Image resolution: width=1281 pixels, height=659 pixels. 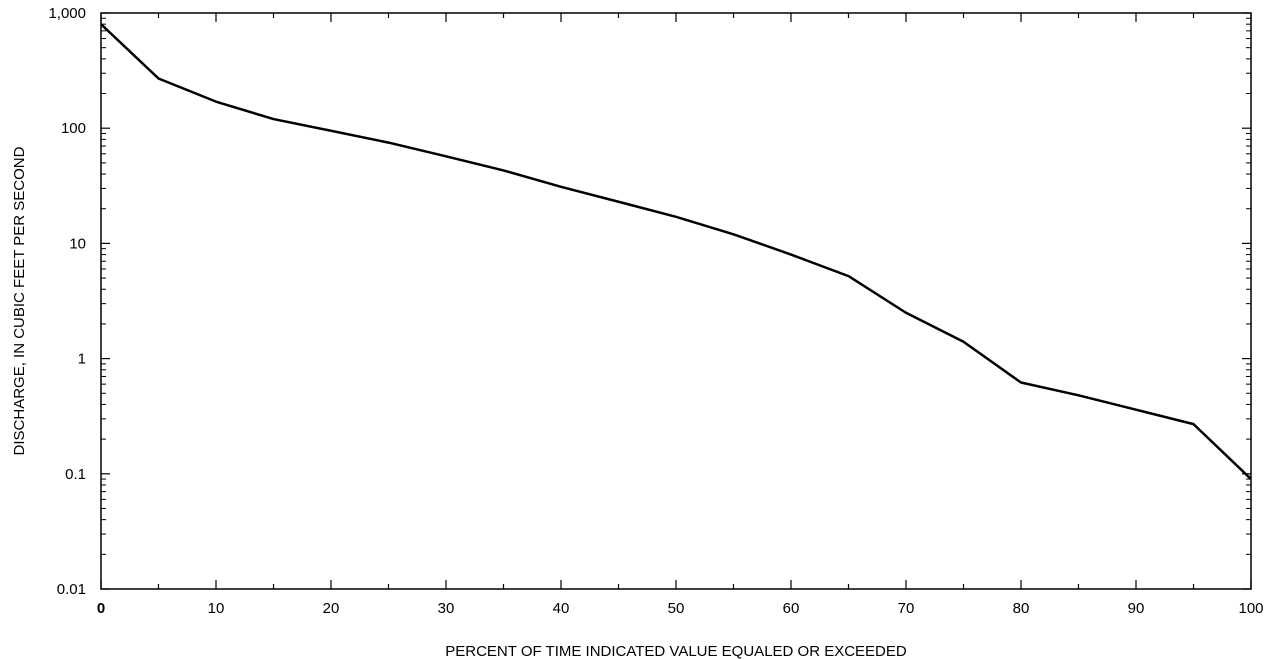 I want to click on x-tick-label: 50, so click(x=676, y=608).